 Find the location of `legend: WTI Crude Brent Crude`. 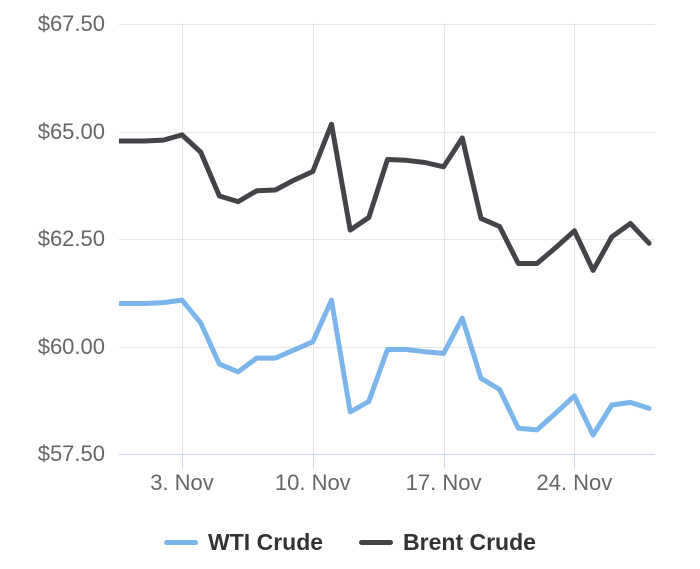

legend: WTI Crude Brent Crude is located at coordinates (350, 542).